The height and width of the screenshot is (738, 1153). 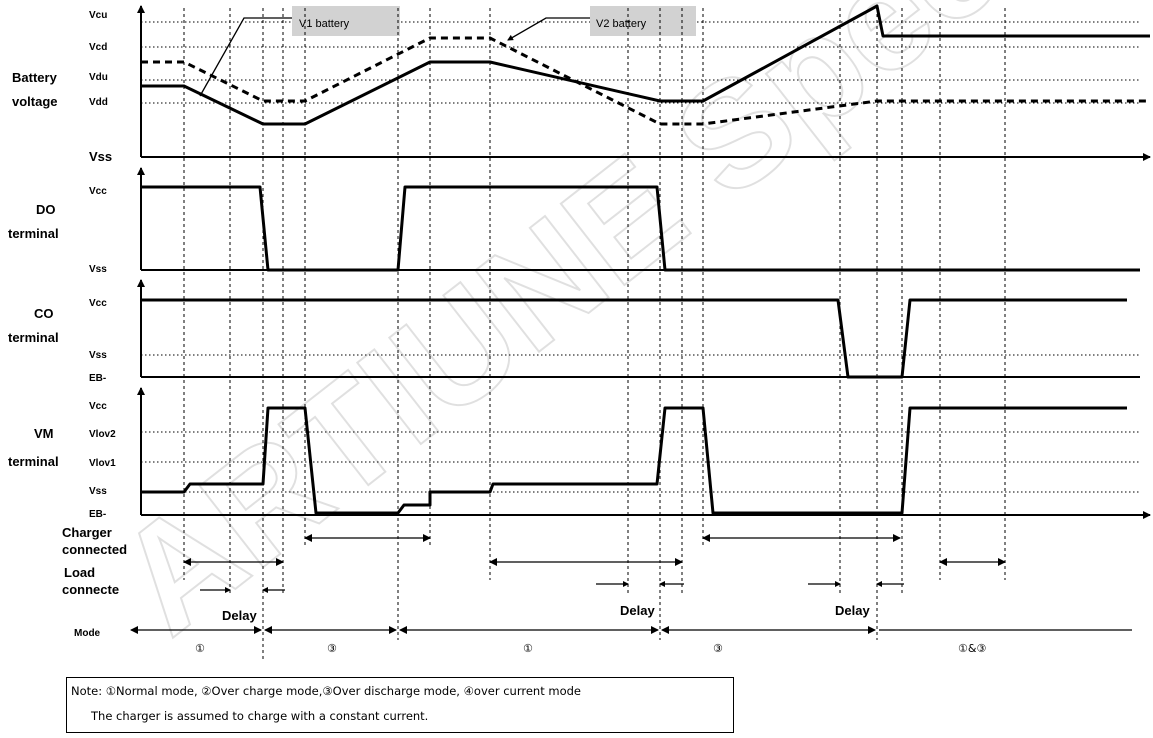 I want to click on v1-battery-callout: V1 battery, so click(x=324, y=24).